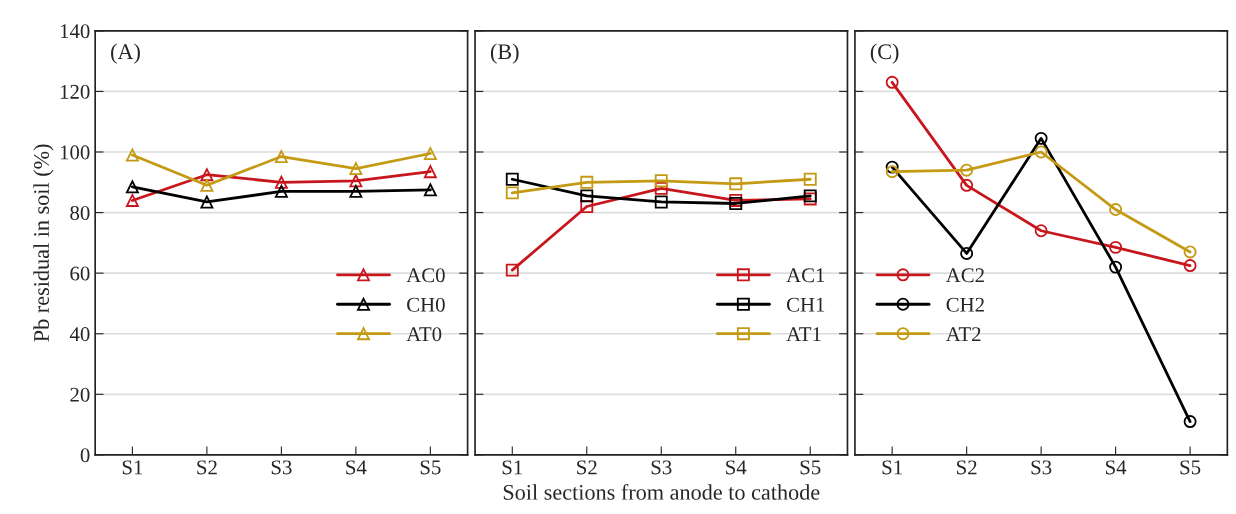  What do you see at coordinates (805, 275) in the screenshot?
I see `legend-label: AC1` at bounding box center [805, 275].